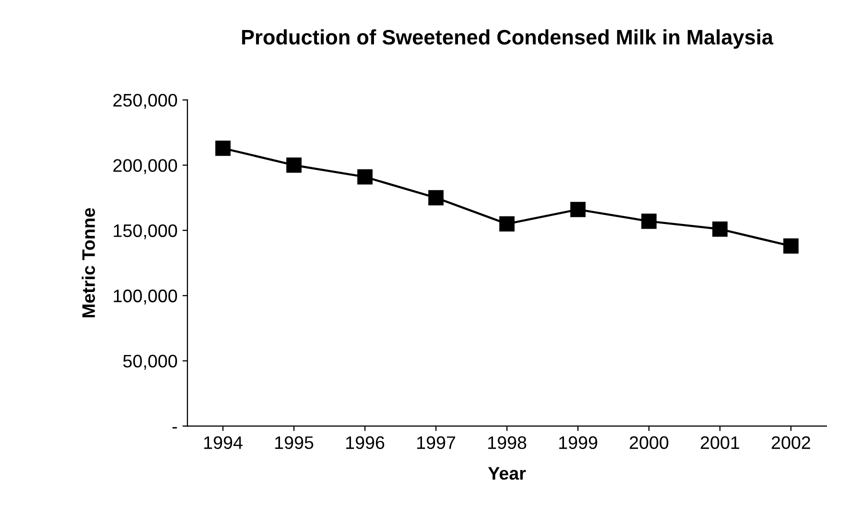 The image size is (852, 526). Describe the element at coordinates (174, 428) in the screenshot. I see `y-tick-label: -` at that location.